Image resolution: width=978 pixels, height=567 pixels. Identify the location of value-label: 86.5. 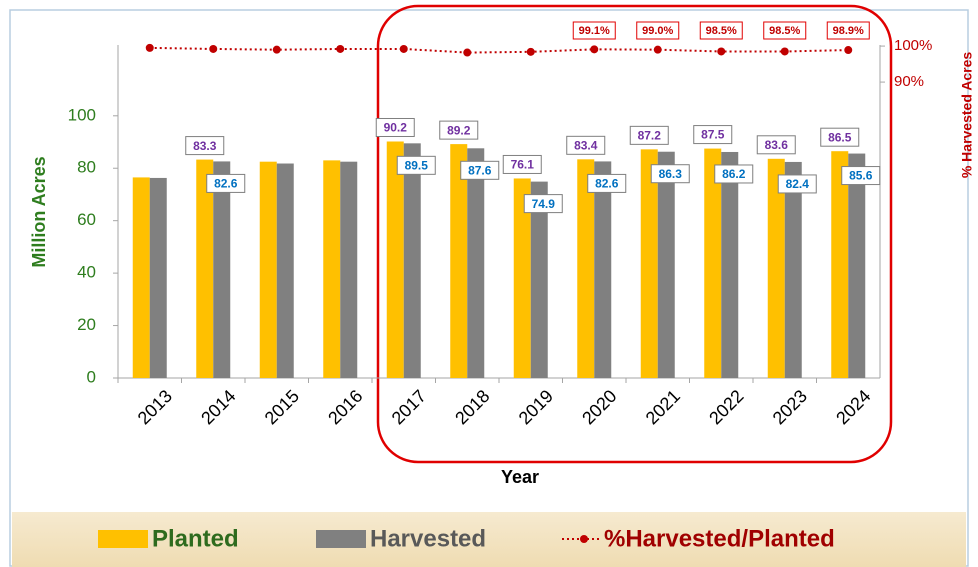
(840, 137).